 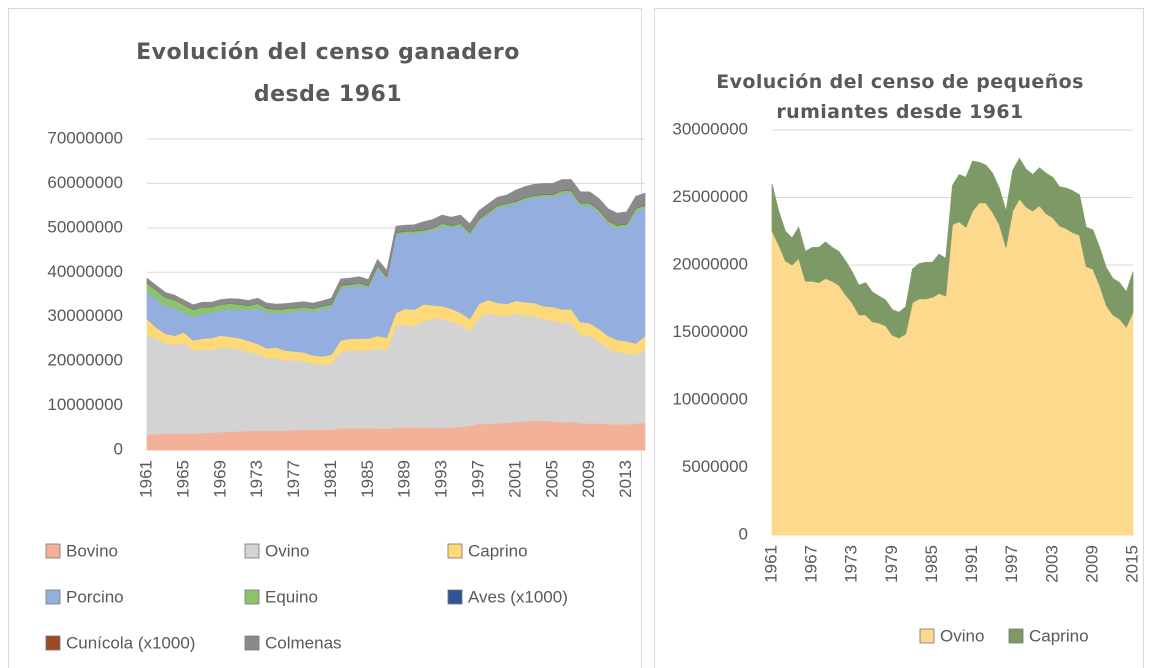 I want to click on x-tick-label: 1993, so click(x=441, y=479).